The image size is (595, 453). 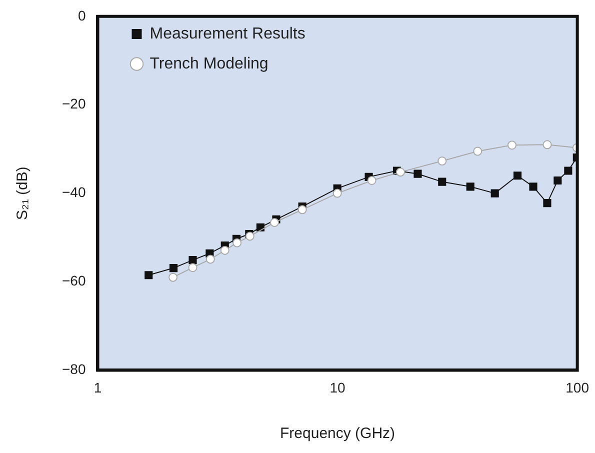 I want to click on y-tick-label: −40, so click(x=74, y=192).